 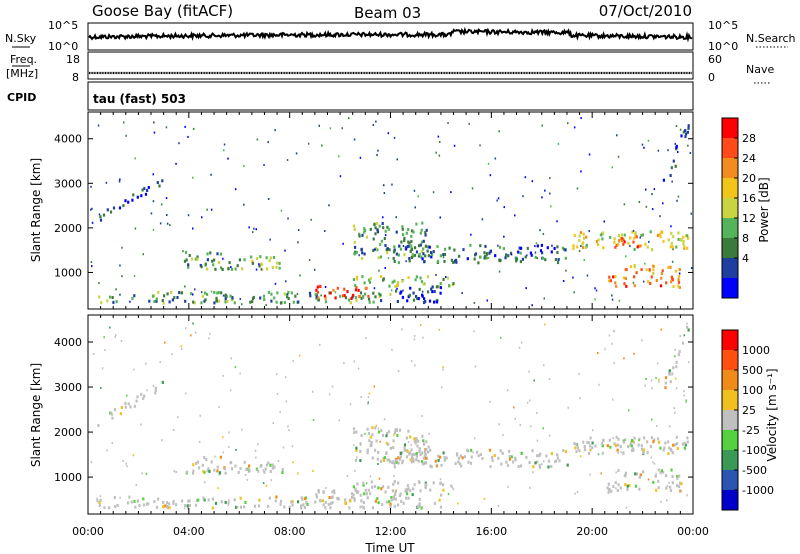 I want to click on velocity-colorbar-tick: 500, so click(x=752, y=370).